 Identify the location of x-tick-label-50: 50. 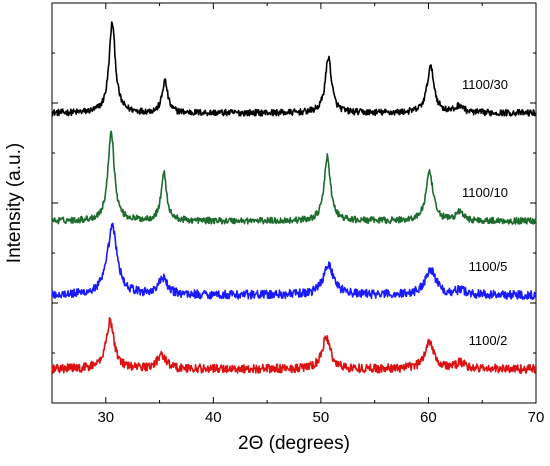
(321, 417).